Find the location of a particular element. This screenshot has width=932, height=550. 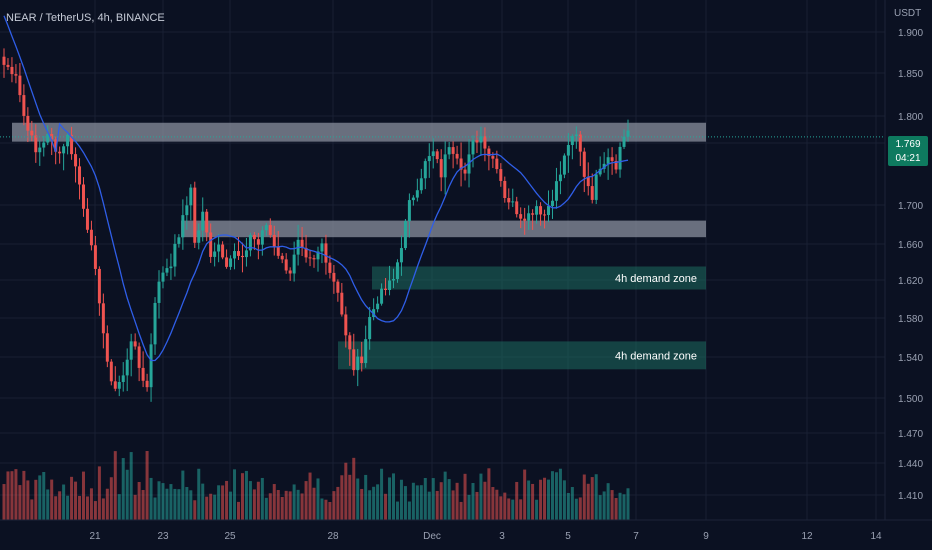

time-axis-panel is located at coordinates (466, 535).